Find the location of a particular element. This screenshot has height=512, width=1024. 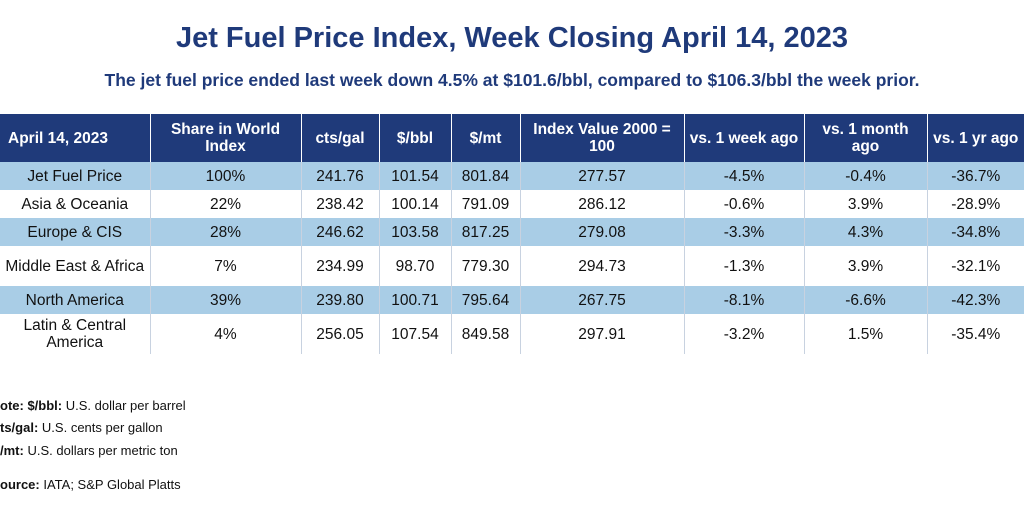

table-cell: 1.5% is located at coordinates (865, 334).